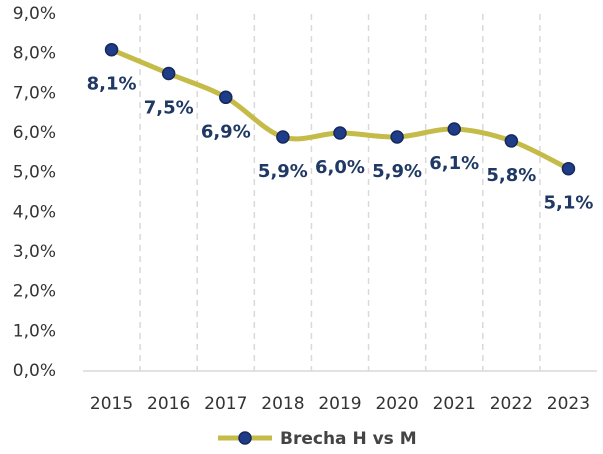  What do you see at coordinates (111, 404) in the screenshot?
I see `x-tick-label: 2015` at bounding box center [111, 404].